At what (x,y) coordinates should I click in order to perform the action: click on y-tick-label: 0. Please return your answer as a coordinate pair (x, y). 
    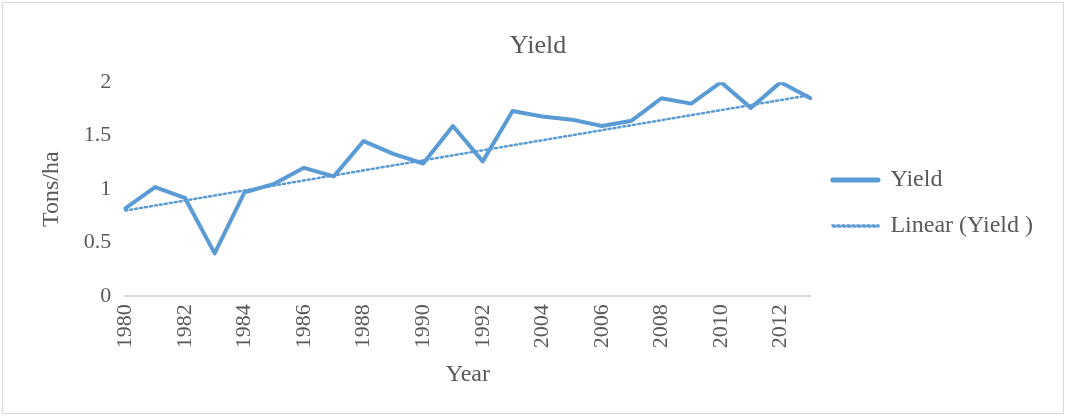
    Looking at the image, I should click on (106, 294).